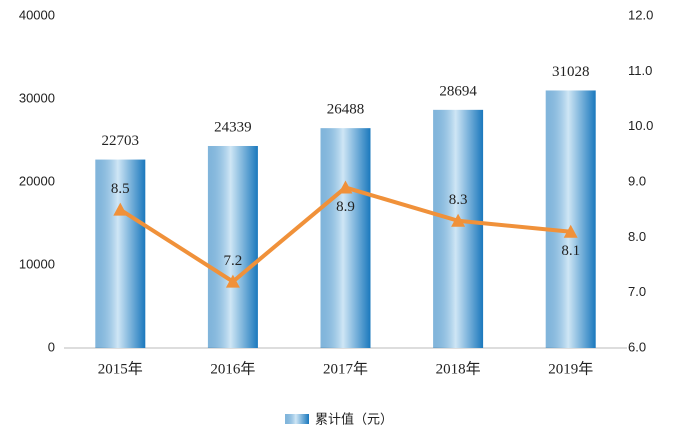 The height and width of the screenshot is (438, 678). Describe the element at coordinates (37, 263) in the screenshot. I see `y-tick-label: 10000` at that location.